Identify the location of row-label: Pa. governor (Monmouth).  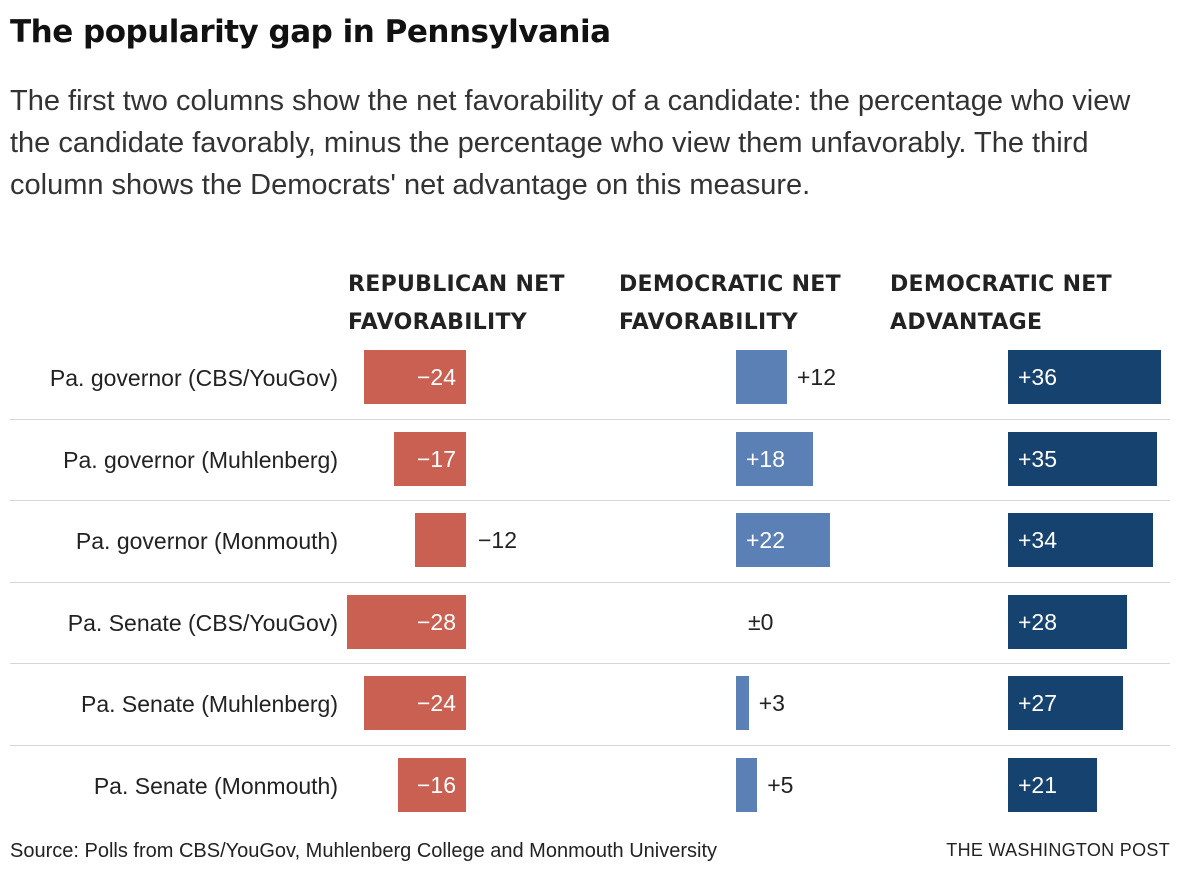
(206, 541).